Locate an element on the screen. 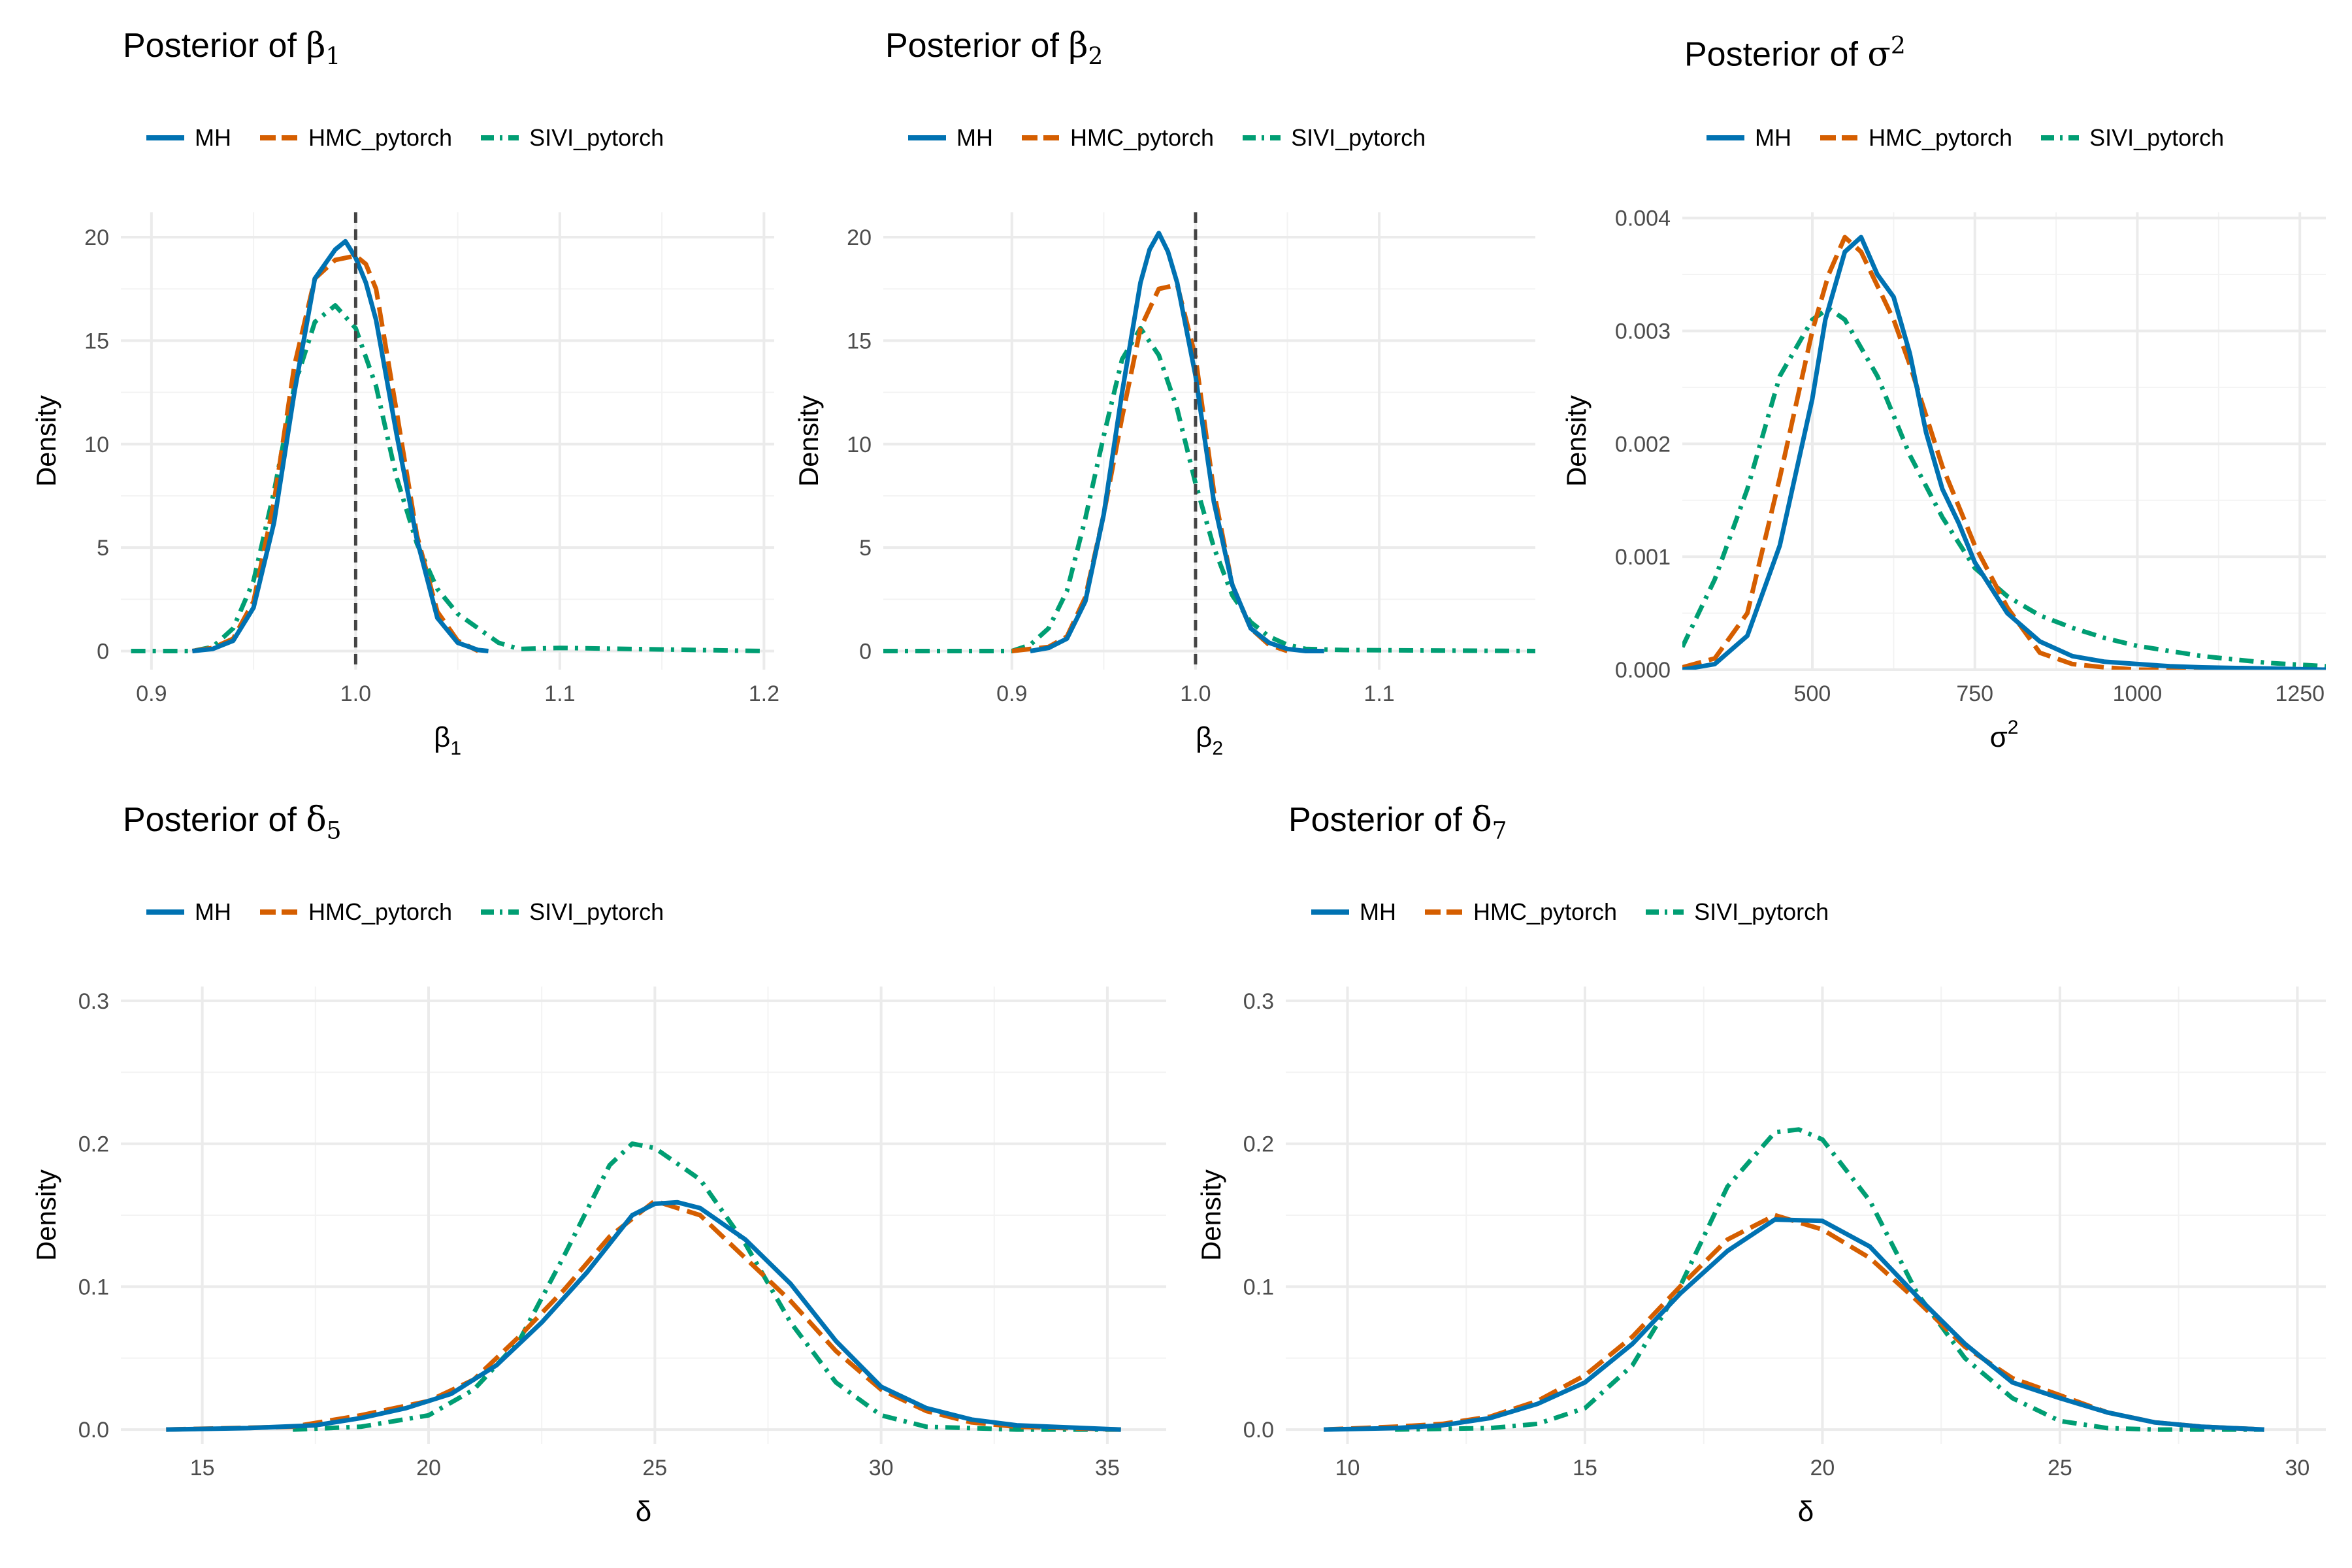 Image resolution: width=2352 pixels, height=1568 pixels. title-sigma2: Posterior of σ2 is located at coordinates (1795, 53).